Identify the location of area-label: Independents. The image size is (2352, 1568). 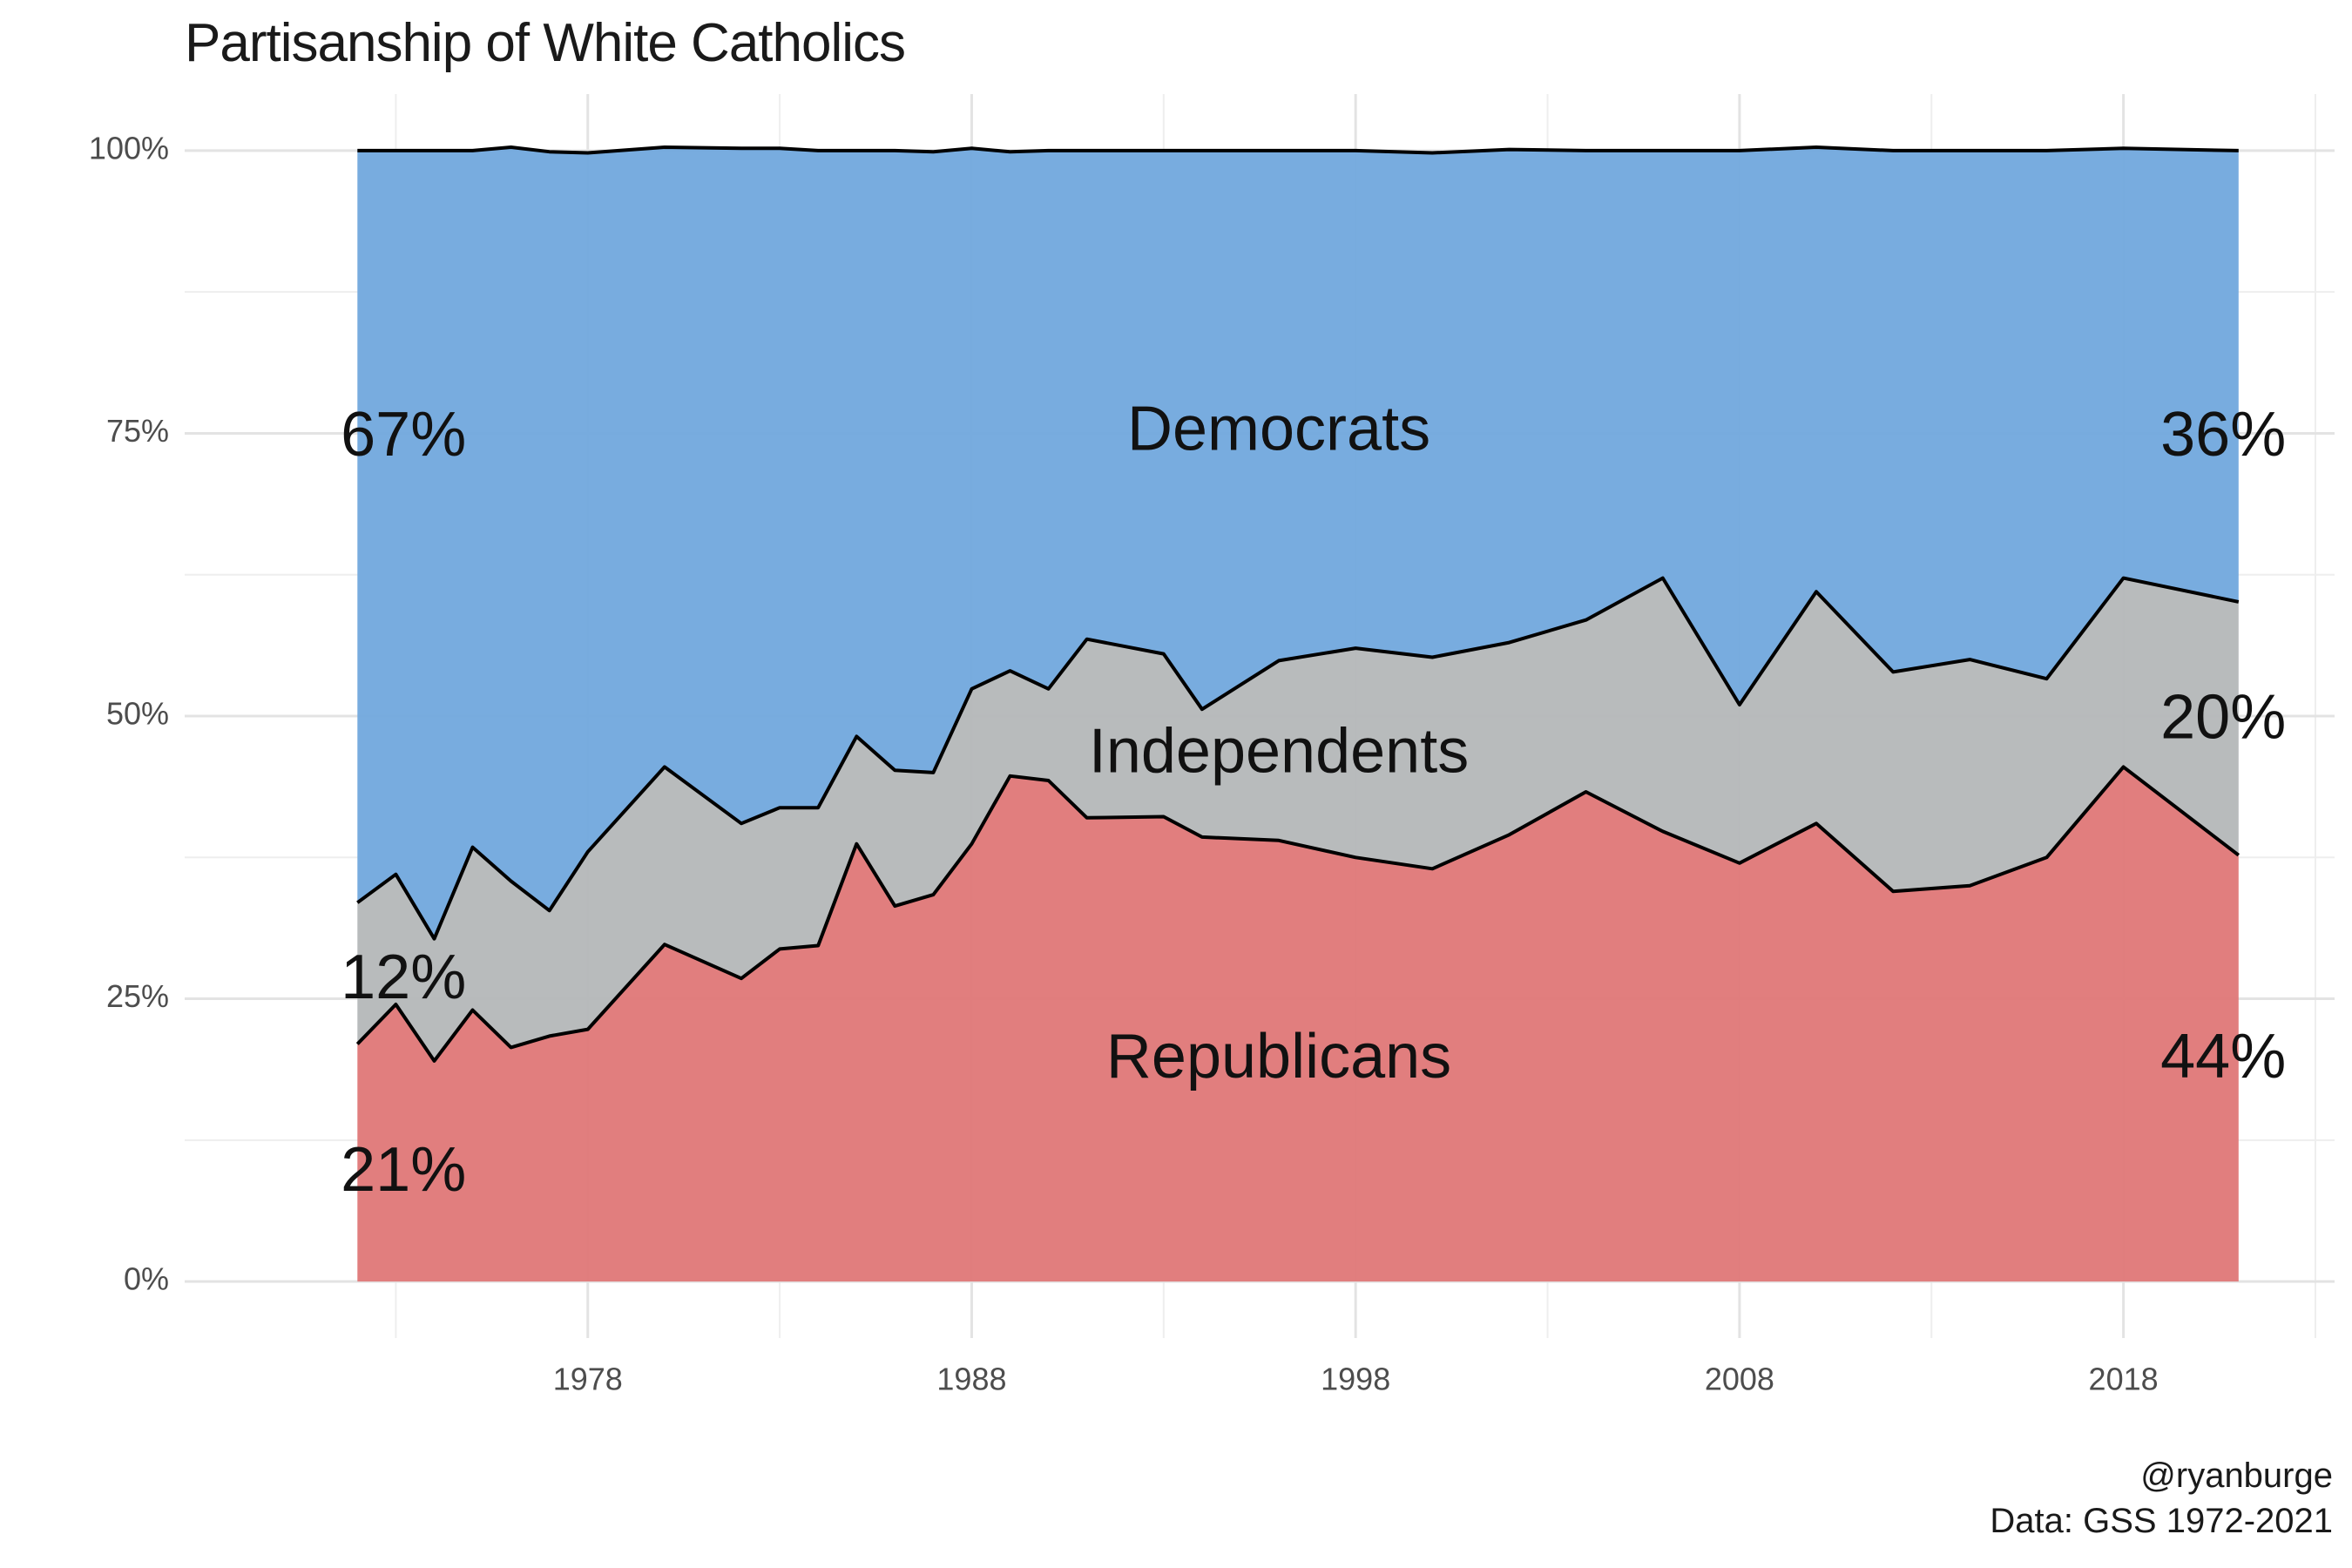
(1279, 751).